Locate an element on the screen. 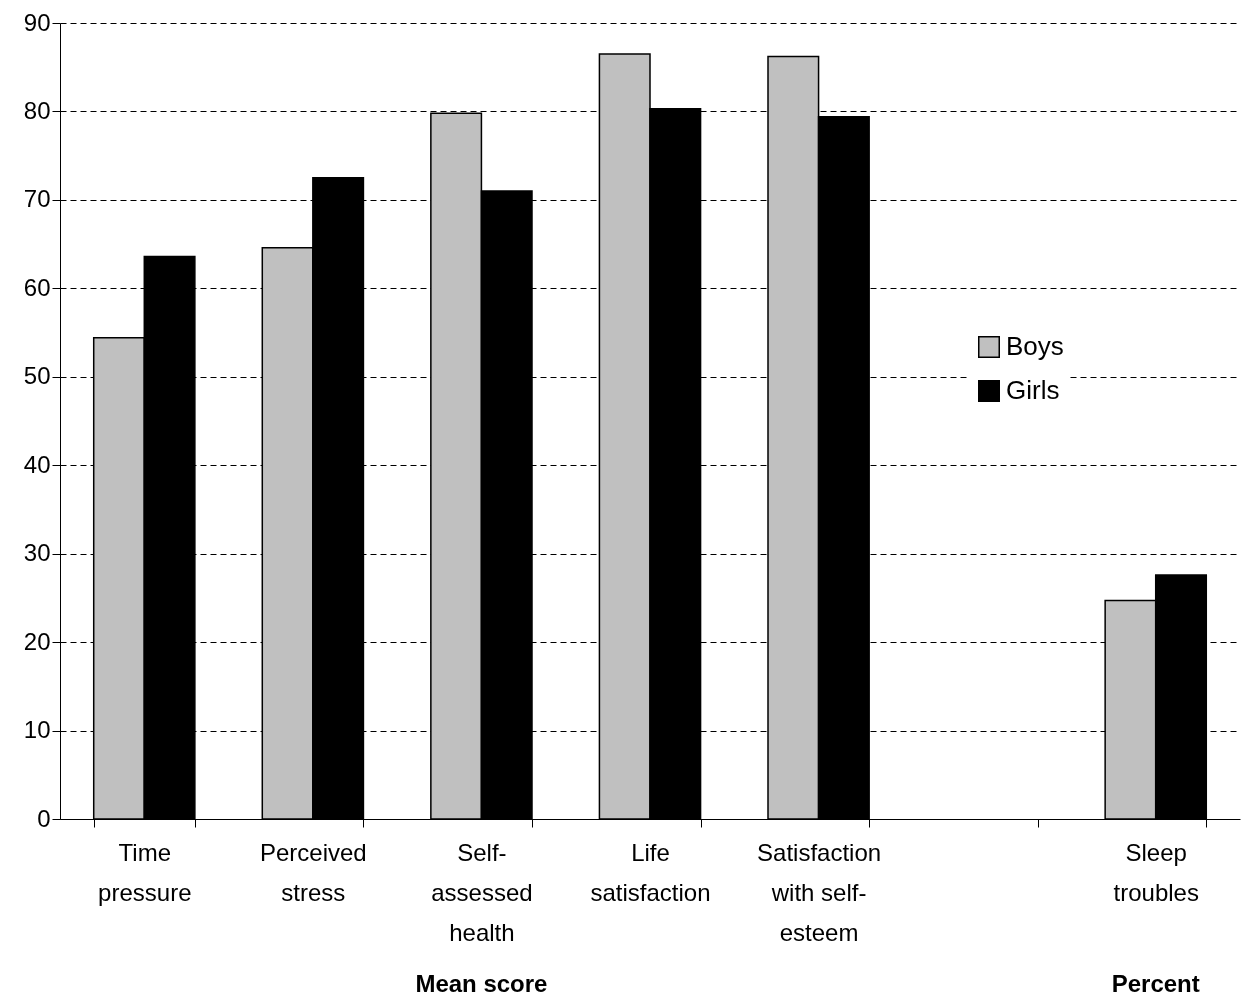 The image size is (1244, 997). y-tick-label: 90 is located at coordinates (37, 22).